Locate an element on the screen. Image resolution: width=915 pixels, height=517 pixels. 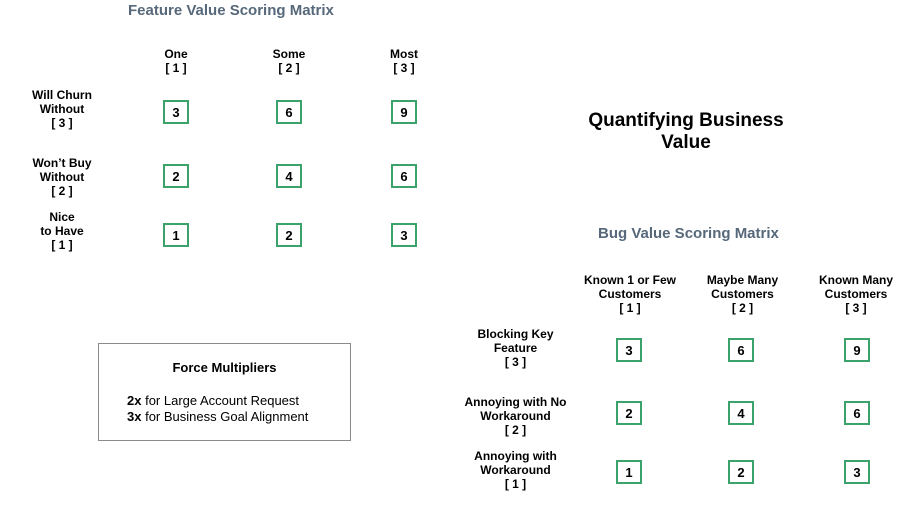
multiplier-factor: 2x is located at coordinates (134, 400).